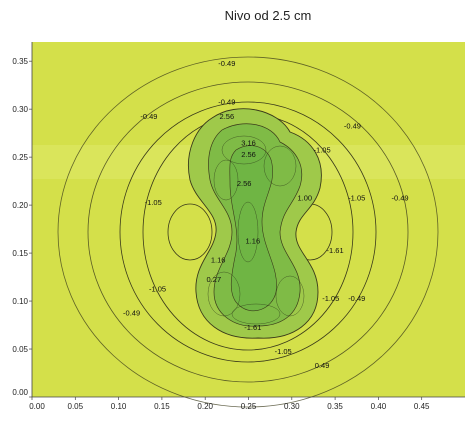 This screenshot has height=430, width=467. Describe the element at coordinates (322, 365) in the screenshot. I see `contour-label: 0.49` at that location.